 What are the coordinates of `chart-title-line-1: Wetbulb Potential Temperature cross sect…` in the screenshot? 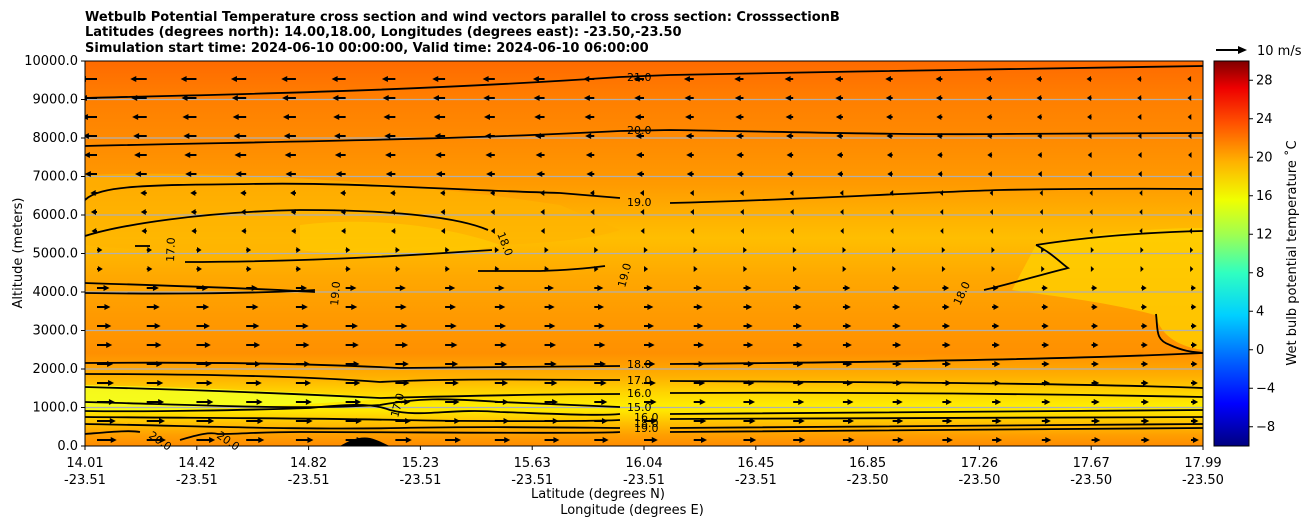 It's located at (462, 17).